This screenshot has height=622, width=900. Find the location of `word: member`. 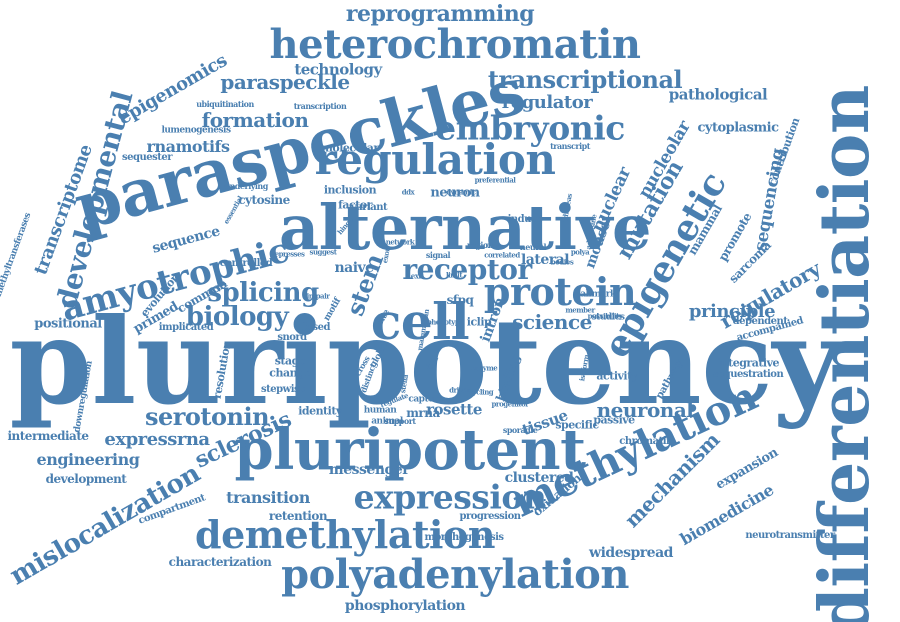

word: member is located at coordinates (580, 310).